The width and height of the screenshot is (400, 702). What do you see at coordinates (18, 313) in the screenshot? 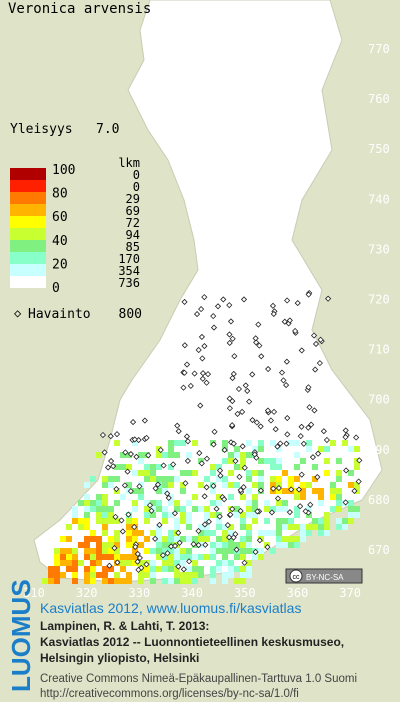
I see `observation-symbol: ◇` at bounding box center [18, 313].